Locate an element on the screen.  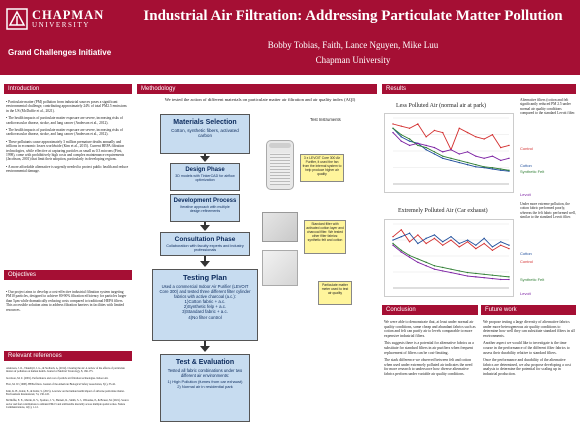
logo-name: CHAPMAN is located at coordinates (68, 15).